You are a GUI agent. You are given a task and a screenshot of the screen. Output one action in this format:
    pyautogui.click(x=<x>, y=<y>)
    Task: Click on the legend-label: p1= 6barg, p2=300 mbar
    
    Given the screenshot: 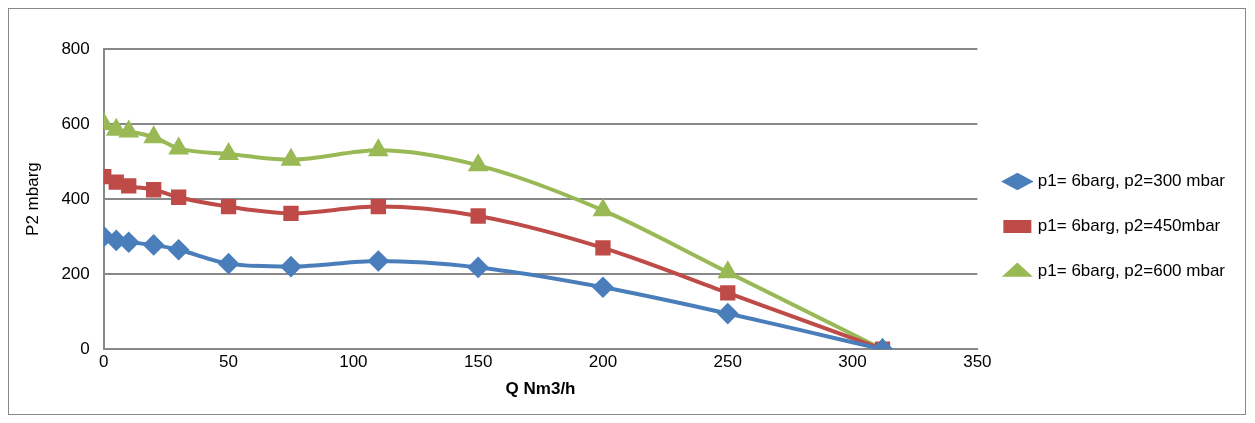 What is the action you would take?
    pyautogui.click(x=1131, y=181)
    